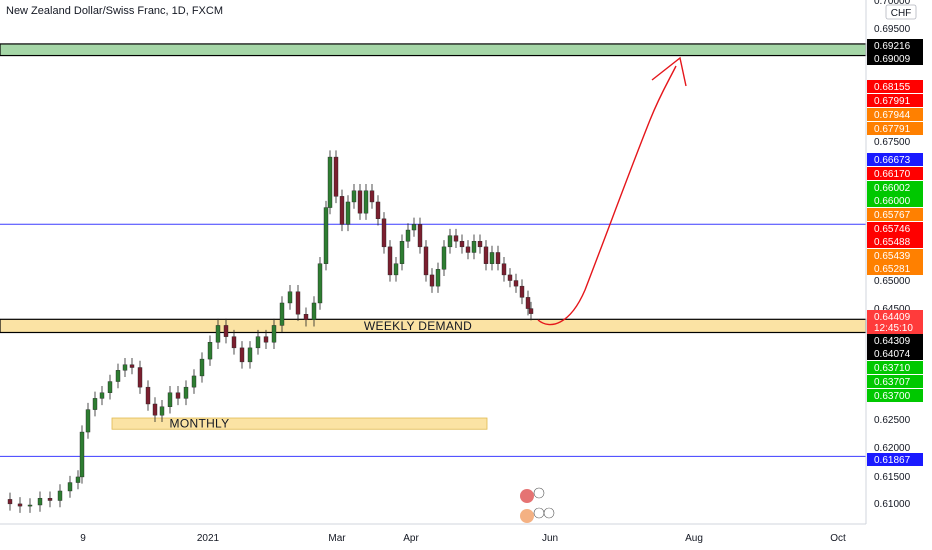 The height and width of the screenshot is (550, 932). I want to click on price-badge: 0.65767, so click(895, 214).